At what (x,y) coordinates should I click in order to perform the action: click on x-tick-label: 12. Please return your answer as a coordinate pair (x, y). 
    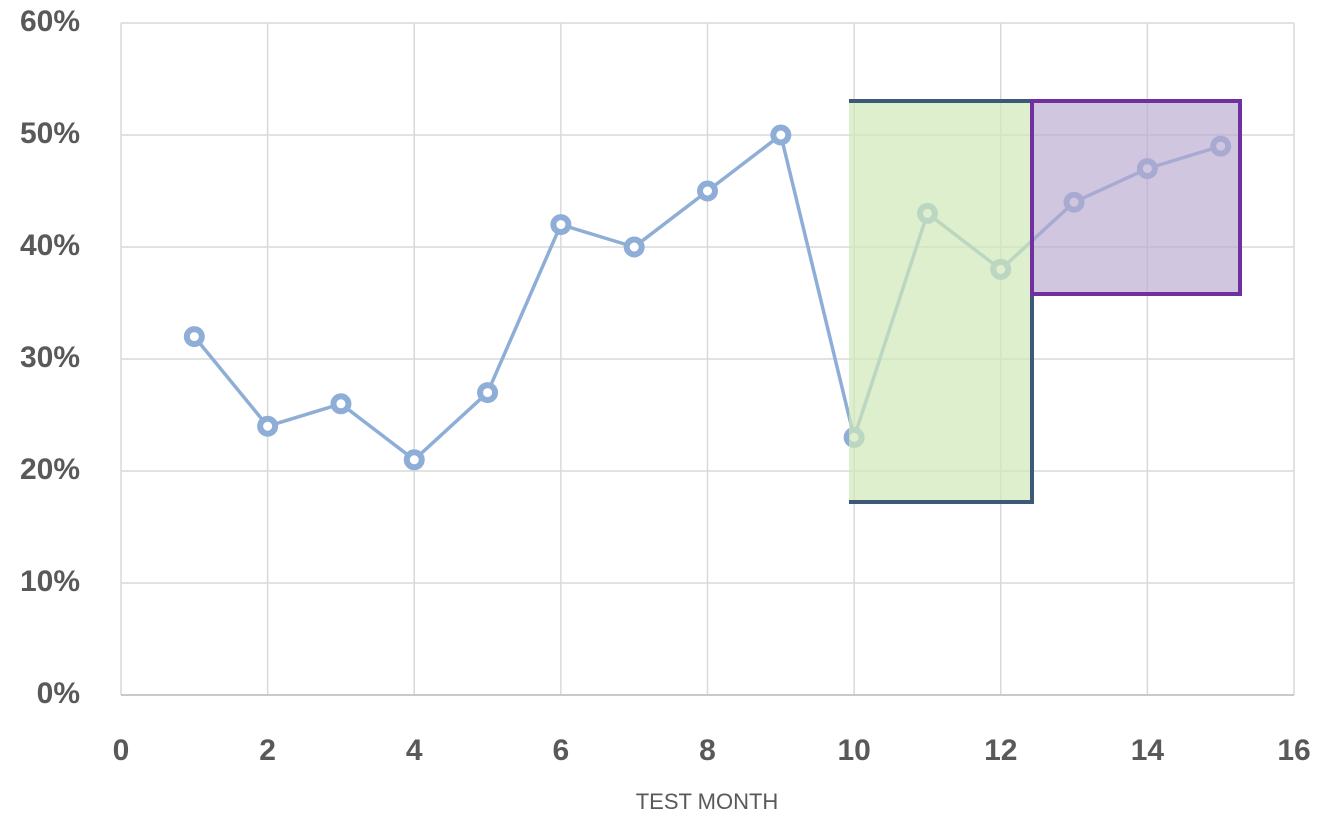
    Looking at the image, I should click on (1000, 750).